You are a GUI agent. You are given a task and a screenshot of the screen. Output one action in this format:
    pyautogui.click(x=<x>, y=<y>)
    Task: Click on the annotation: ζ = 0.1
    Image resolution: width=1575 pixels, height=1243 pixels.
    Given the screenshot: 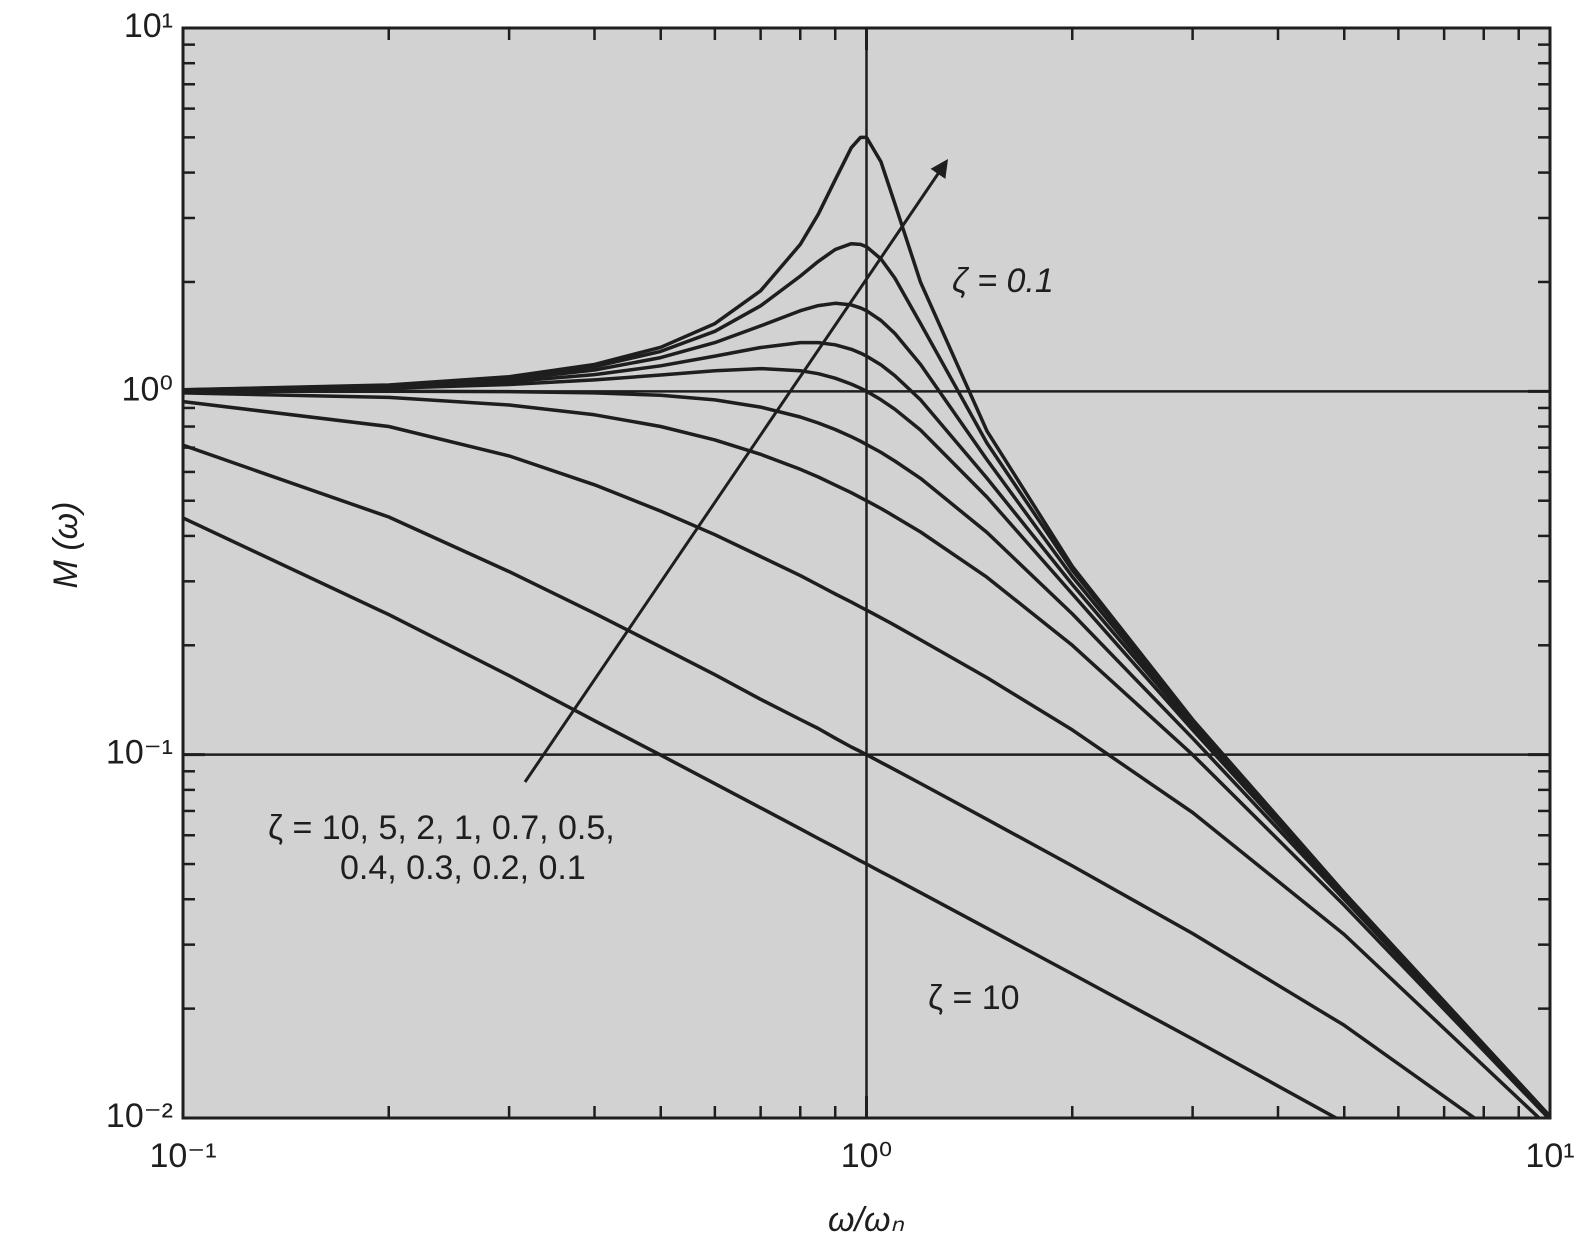 What is the action you would take?
    pyautogui.click(x=1003, y=281)
    